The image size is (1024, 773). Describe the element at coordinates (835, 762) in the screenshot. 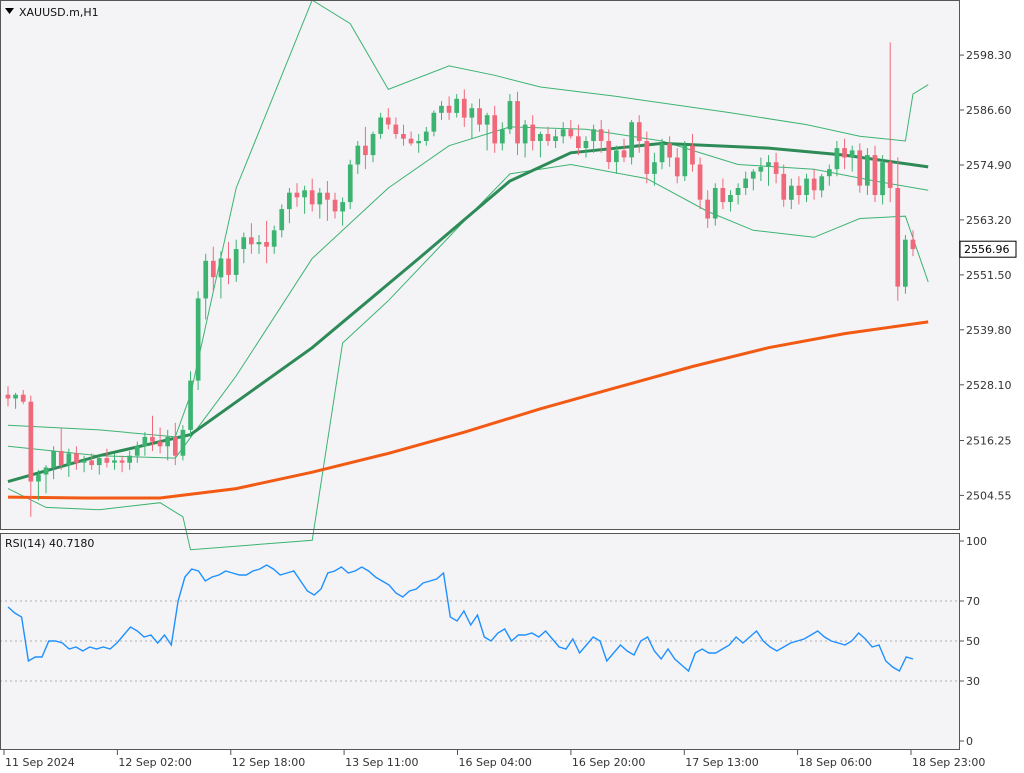

I see `time-tick-label: 18 Sep 06:00` at that location.